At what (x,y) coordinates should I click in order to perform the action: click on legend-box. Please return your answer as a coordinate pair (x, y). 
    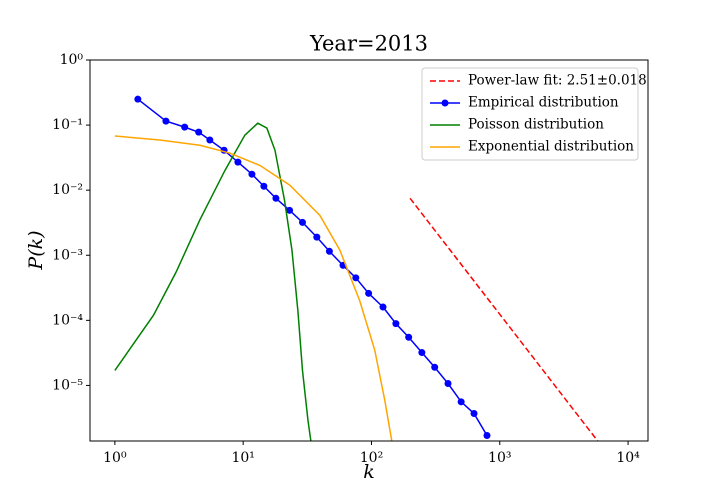
    Looking at the image, I should click on (530, 114).